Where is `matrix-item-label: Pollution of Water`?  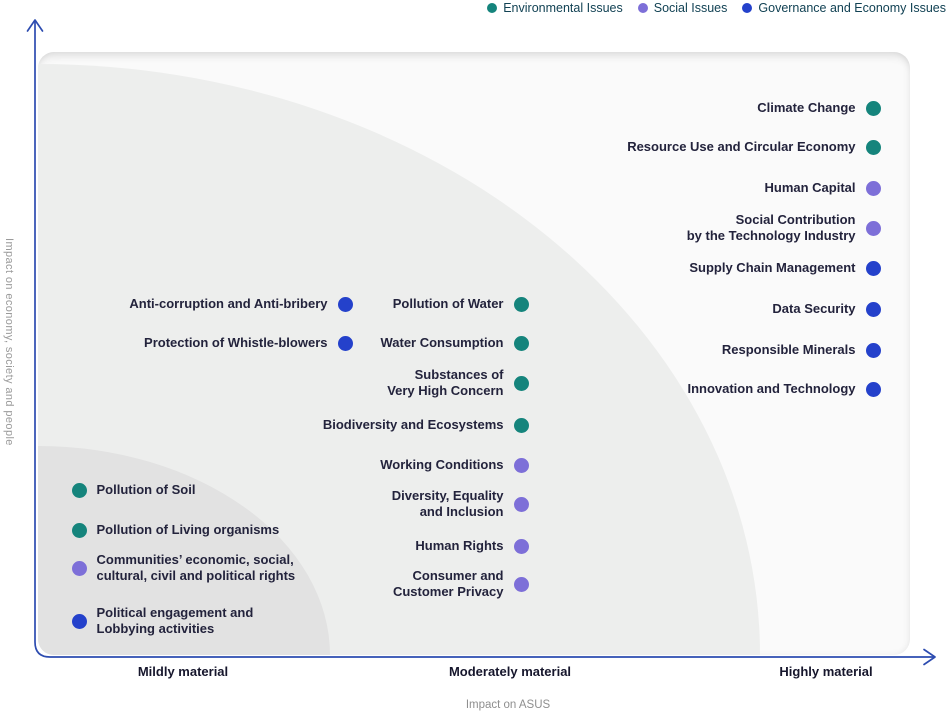 matrix-item-label: Pollution of Water is located at coordinates (448, 303).